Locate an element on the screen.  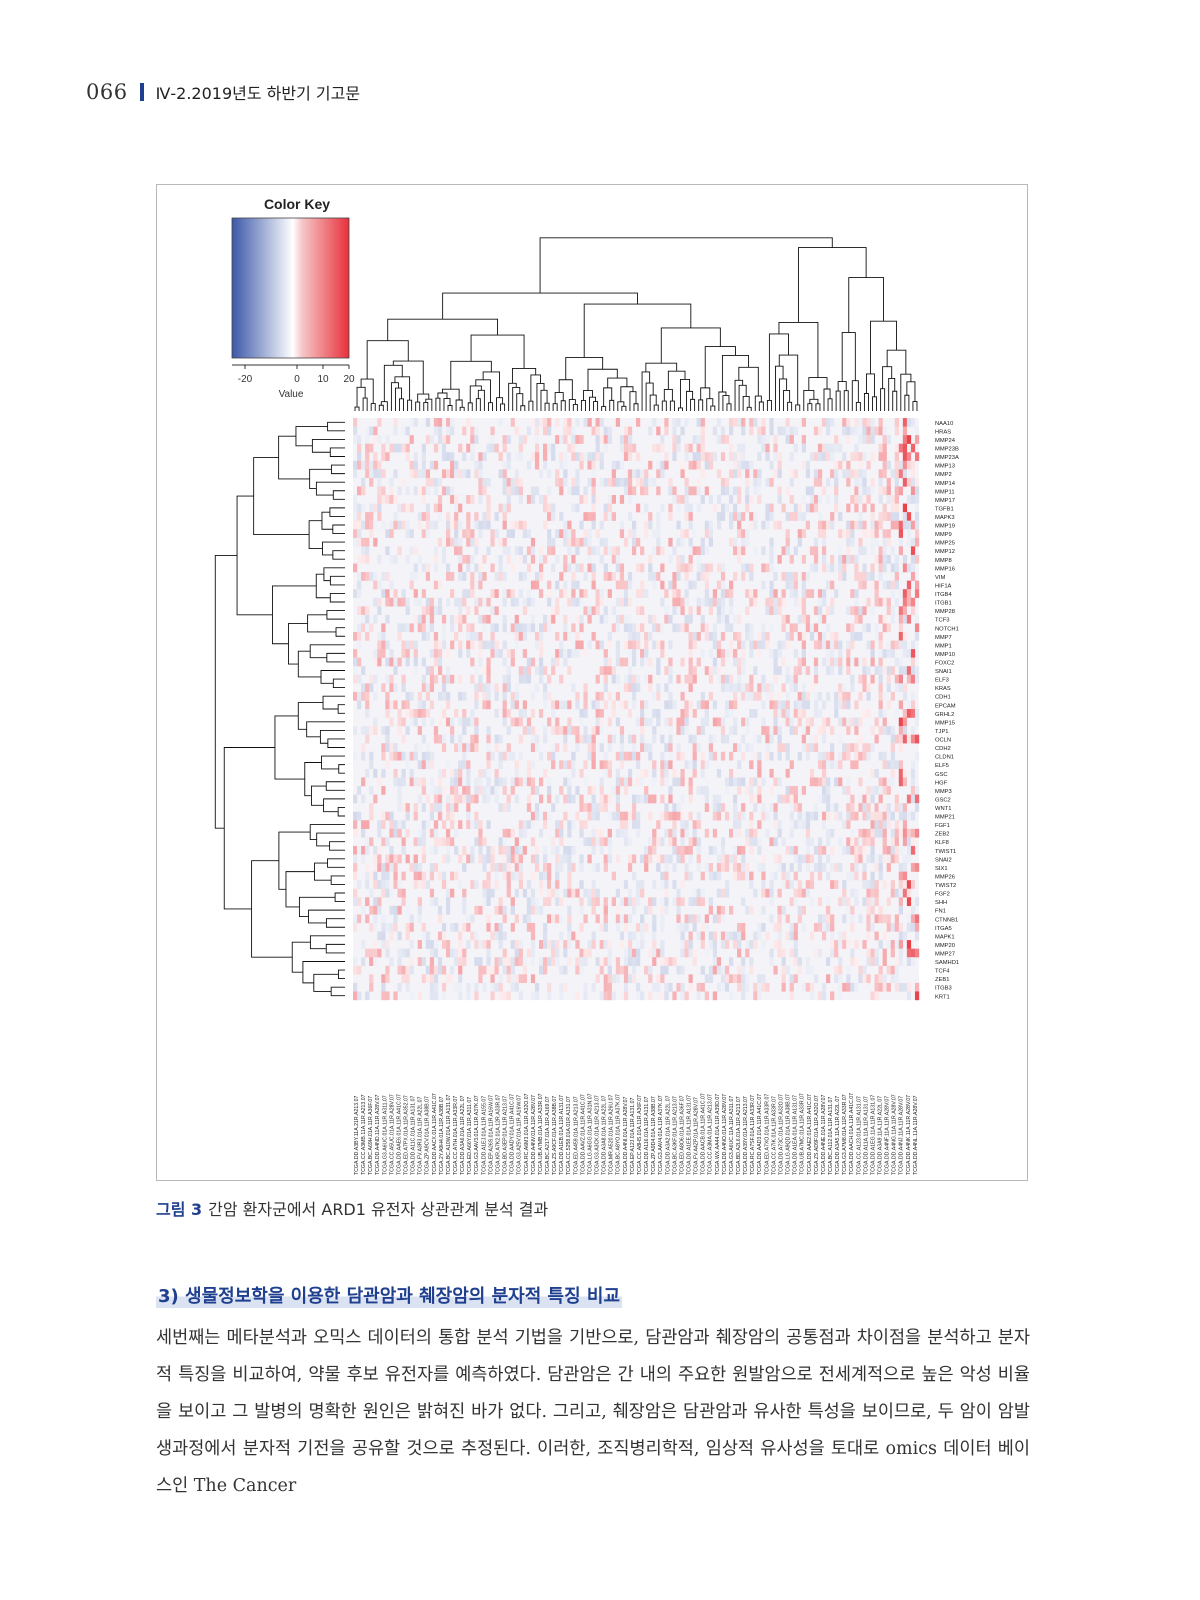
gene-label: MAPK1 is located at coordinates (945, 937).